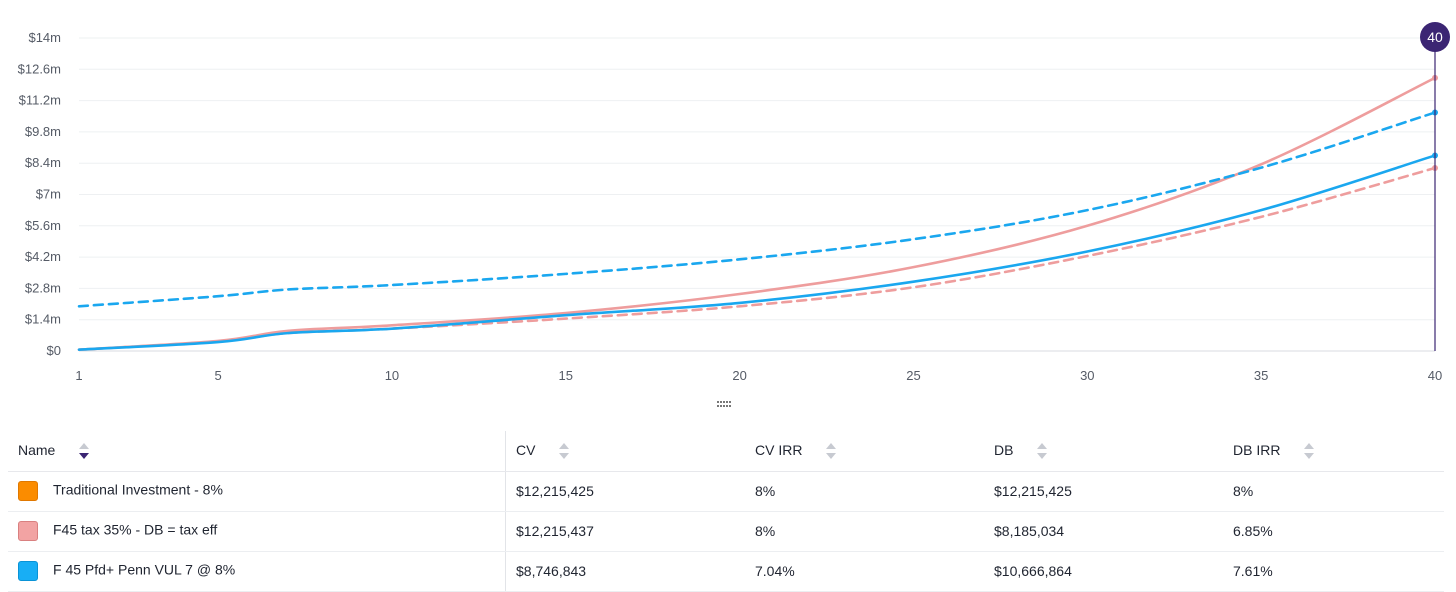  What do you see at coordinates (138, 489) in the screenshot?
I see `row-name: Traditional Investment - 8%` at bounding box center [138, 489].